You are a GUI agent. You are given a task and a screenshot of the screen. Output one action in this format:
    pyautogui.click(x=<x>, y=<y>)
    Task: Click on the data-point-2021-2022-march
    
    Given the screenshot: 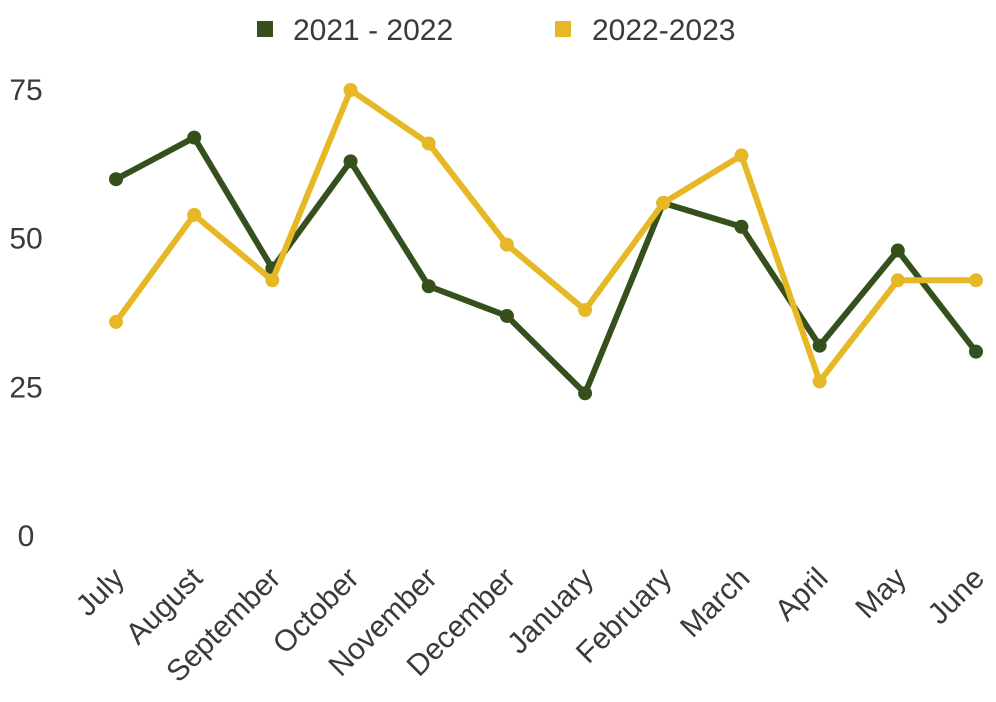 What is the action you would take?
    pyautogui.click(x=741, y=226)
    